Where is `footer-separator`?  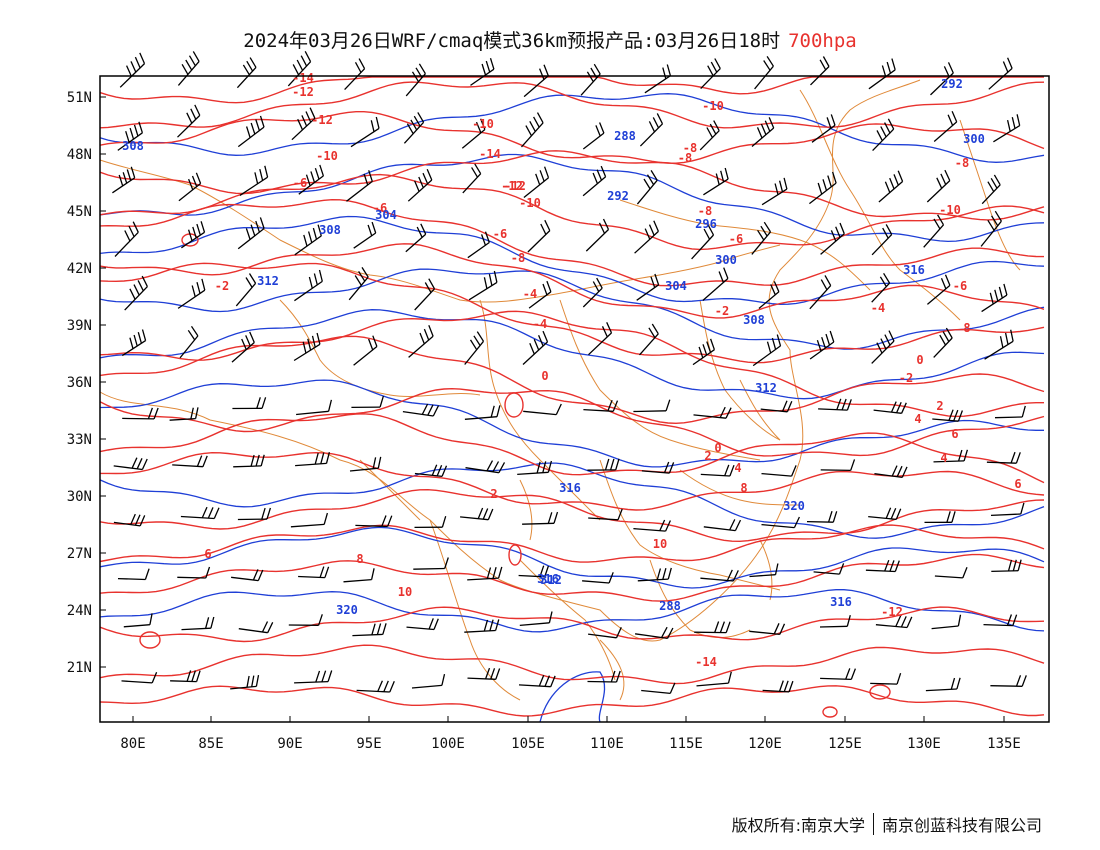
footer-separator is located at coordinates (873, 824).